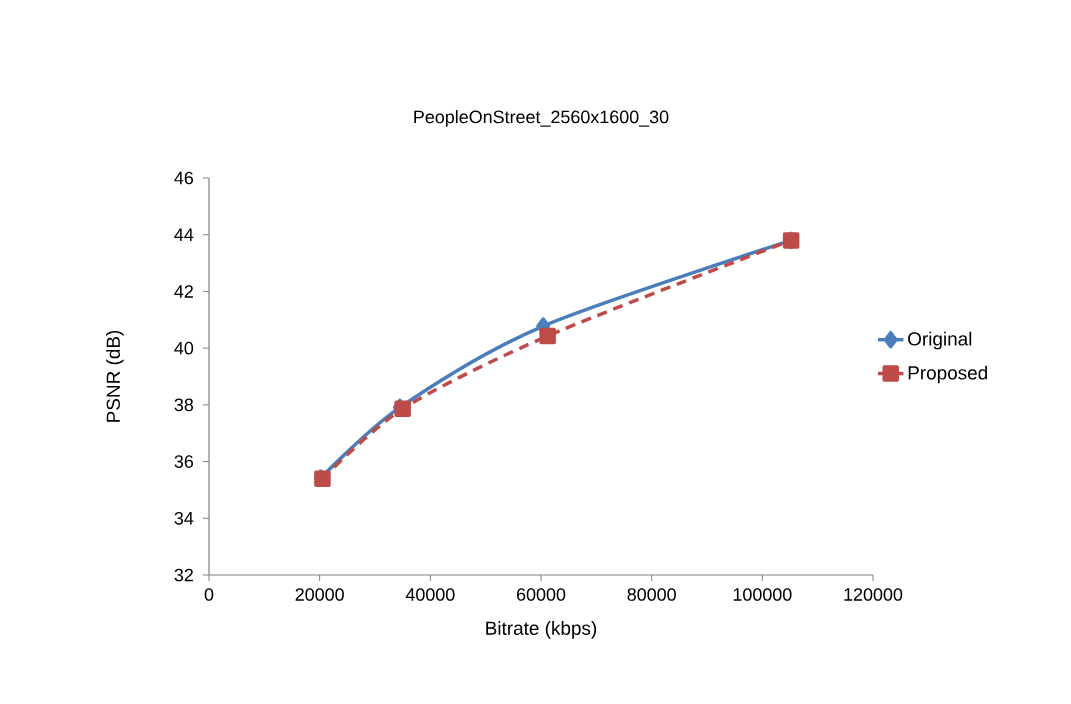 The image size is (1071, 704). What do you see at coordinates (541, 630) in the screenshot?
I see `x-axis-title: Bitrate (kbps)` at bounding box center [541, 630].